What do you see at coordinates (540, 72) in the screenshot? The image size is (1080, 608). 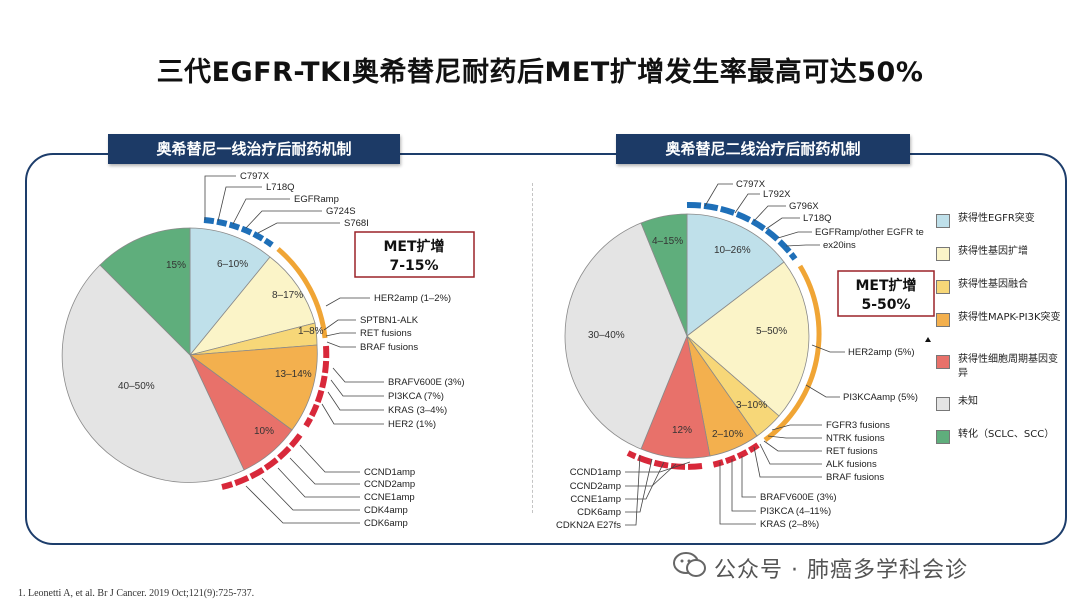 I see `page-title: 三代EGFR-TKI奥希替尼耐药后MET扩增发生率最高可达50%` at bounding box center [540, 72].